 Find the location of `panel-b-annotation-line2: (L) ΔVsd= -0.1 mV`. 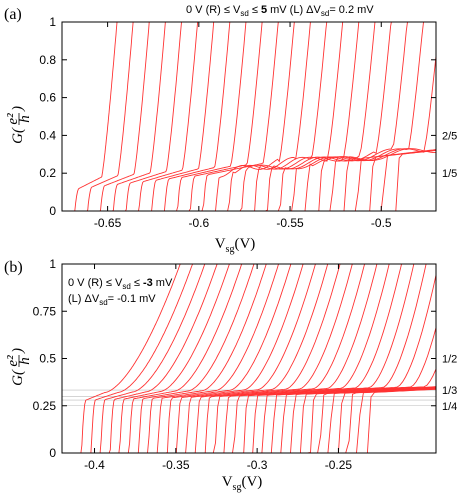

panel-b-annotation-line2: (L) ΔVsd= -0.1 mV is located at coordinates (112, 300).